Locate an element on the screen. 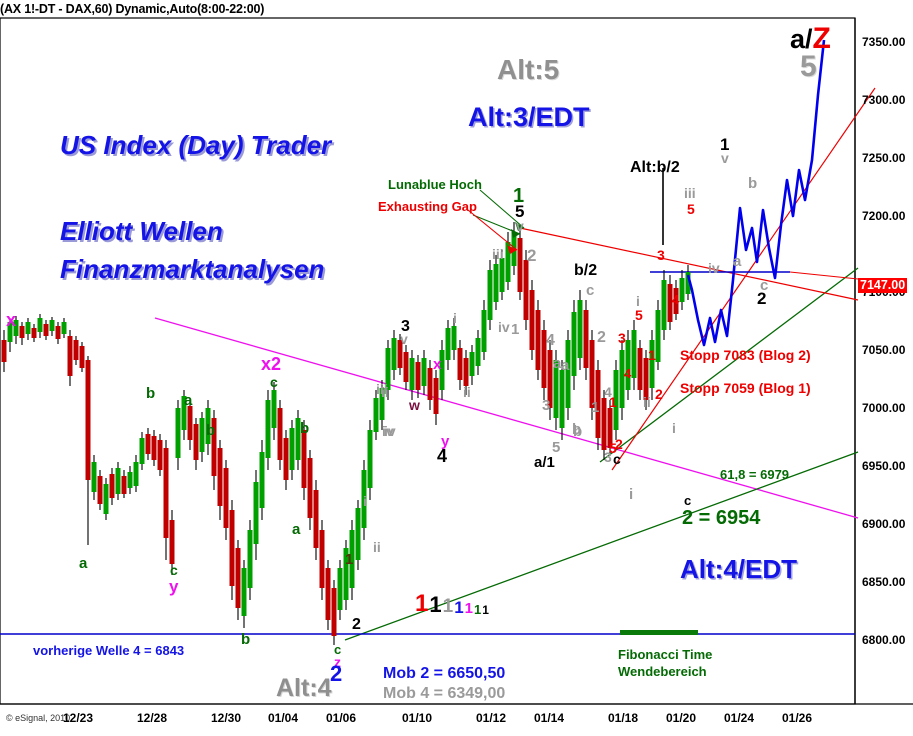 This screenshot has width=913, height=736. date-tick-label: 01/14 is located at coordinates (549, 718).